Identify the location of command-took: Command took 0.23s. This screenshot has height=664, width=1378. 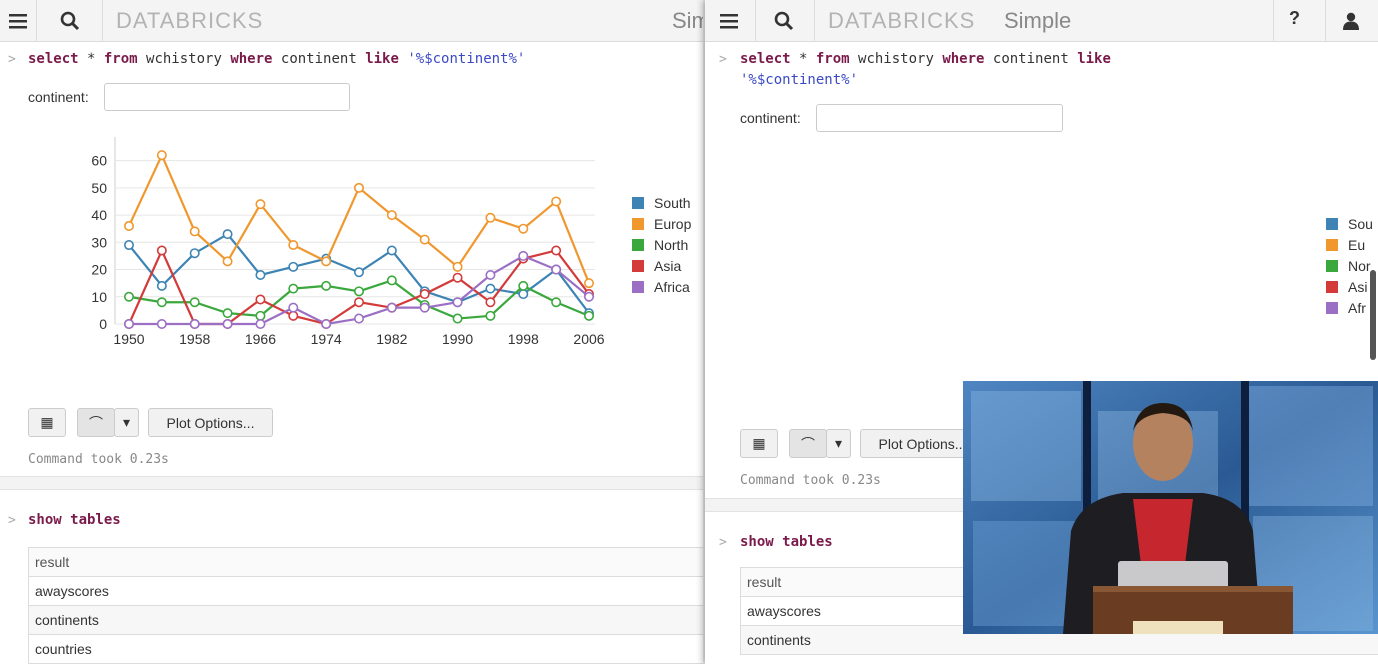
(810, 480).